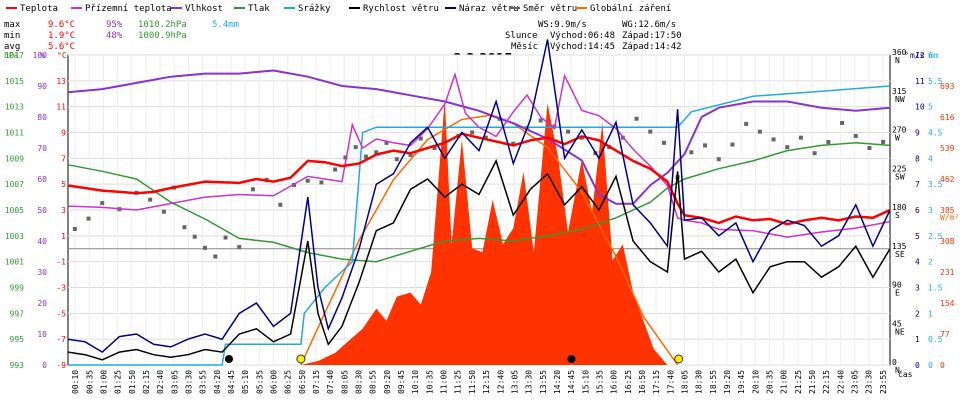 This screenshot has width=966, height=404. Describe the element at coordinates (42, 272) in the screenshot. I see `tick-humidity_pct-3: 30` at that location.